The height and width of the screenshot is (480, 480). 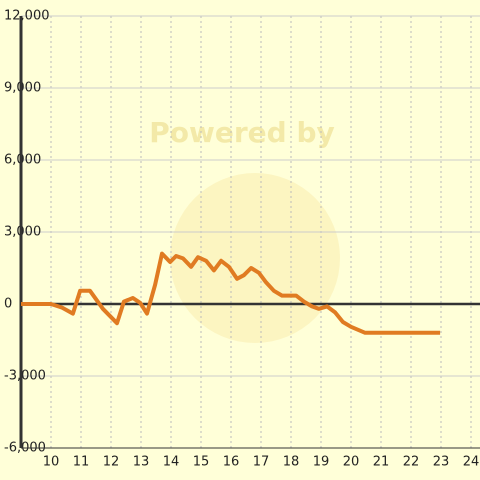 I want to click on x-tick-label: 10, so click(x=51, y=462).